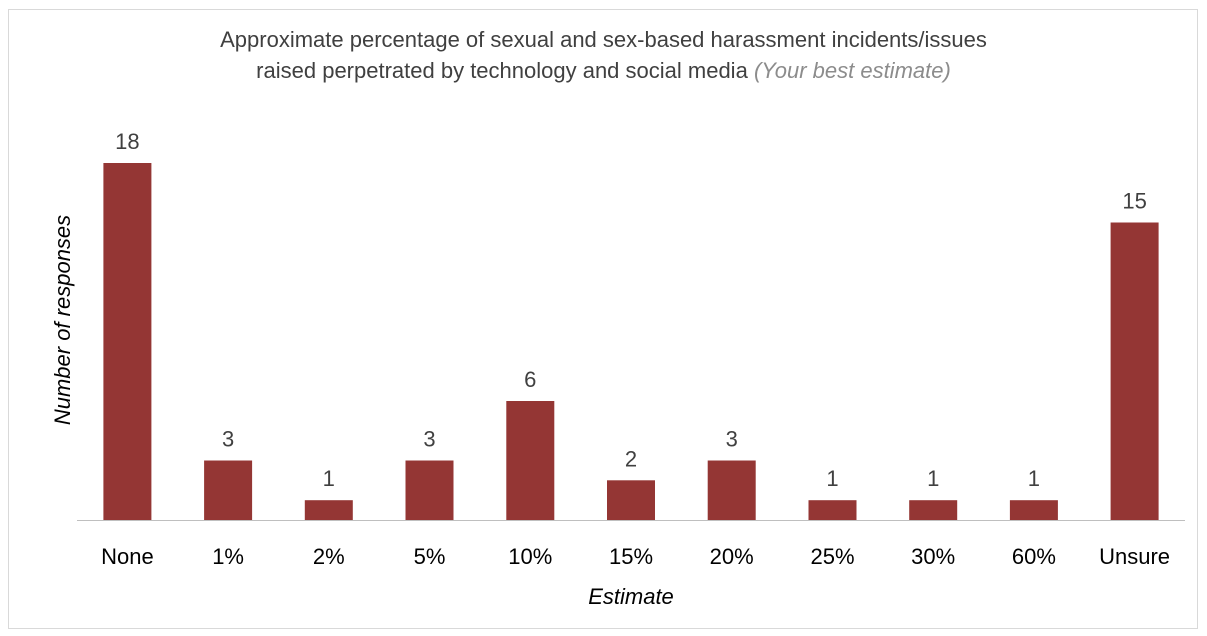 Image resolution: width=1207 pixels, height=636 pixels. I want to click on bar-10pct, so click(530, 460).